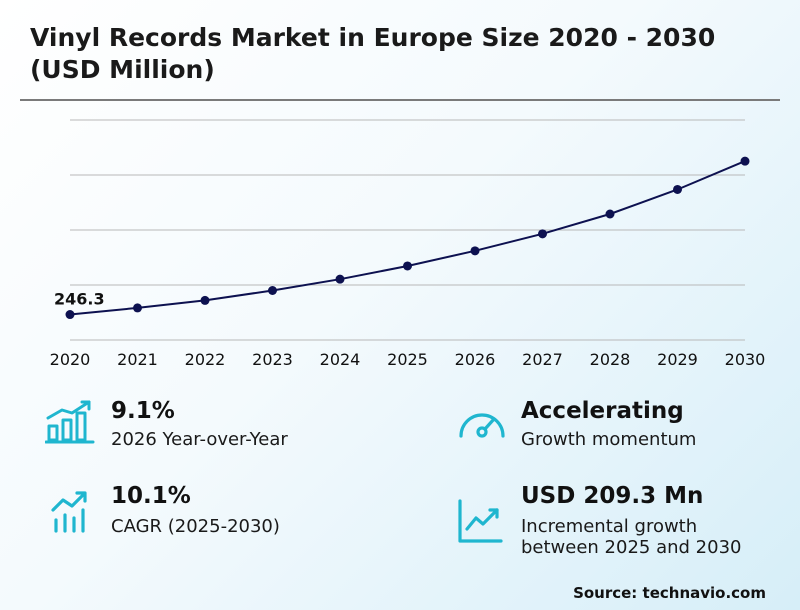  What do you see at coordinates (482, 425) in the screenshot?
I see `speedometer-icon` at bounding box center [482, 425].